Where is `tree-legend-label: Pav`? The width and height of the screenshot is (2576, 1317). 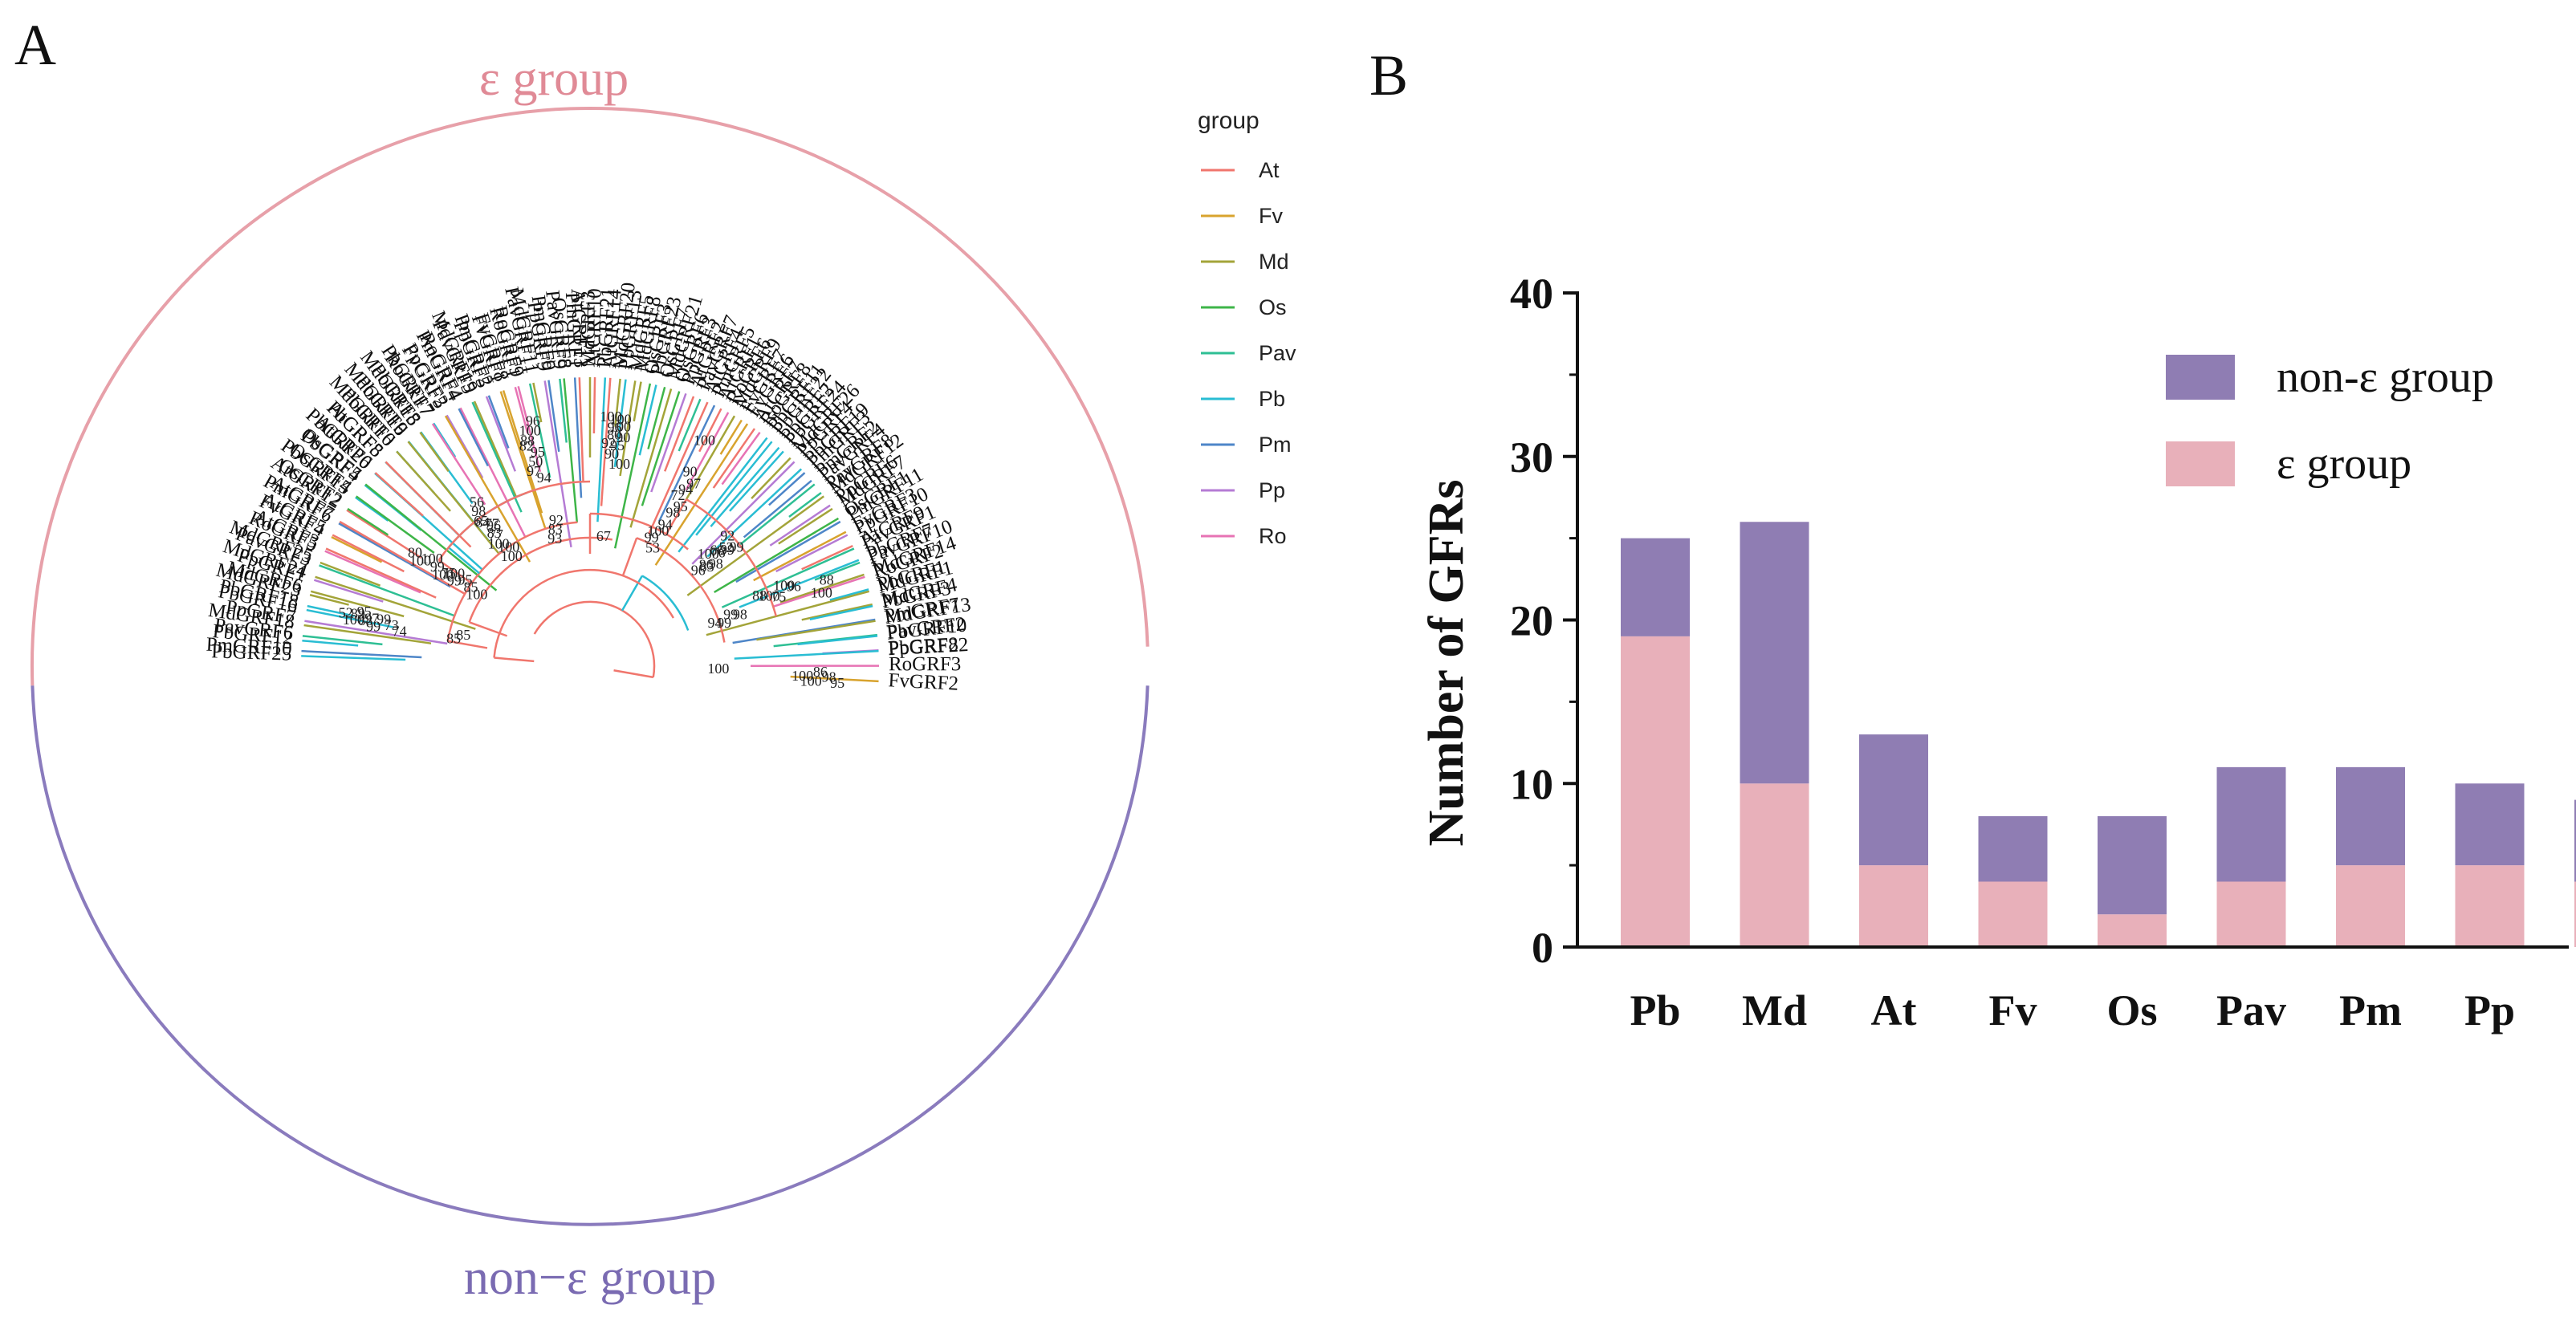
tree-legend-label: Pav is located at coordinates (1277, 353).